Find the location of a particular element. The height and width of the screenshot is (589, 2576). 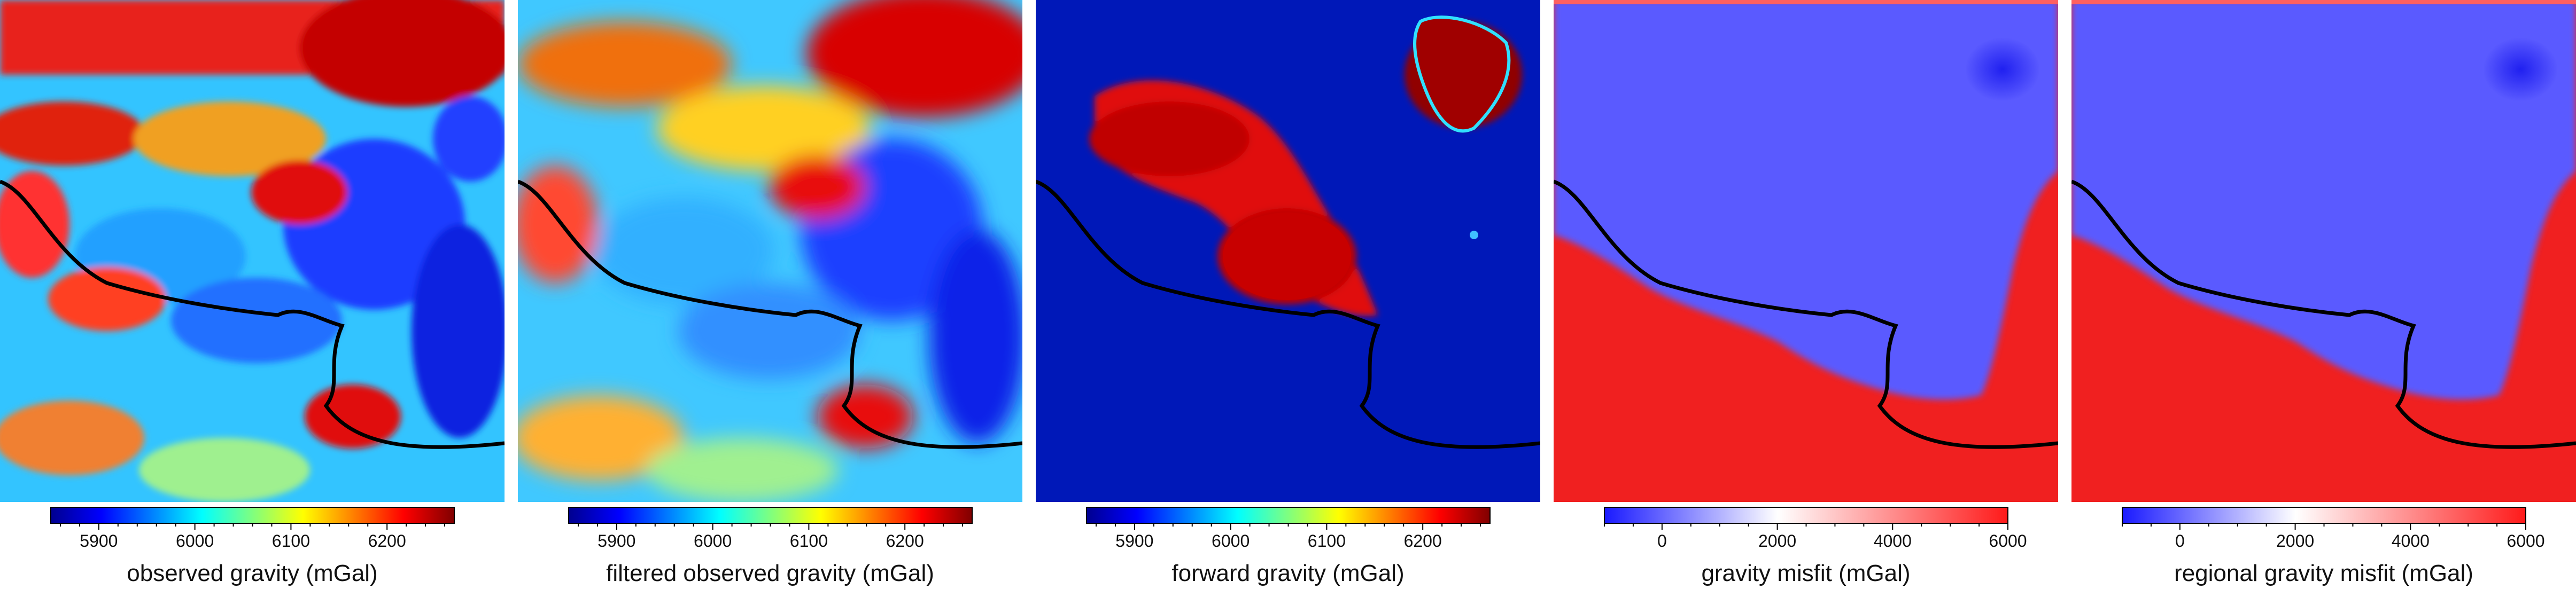

colorbar-label: gravity misfit (mGal) is located at coordinates (1805, 573).